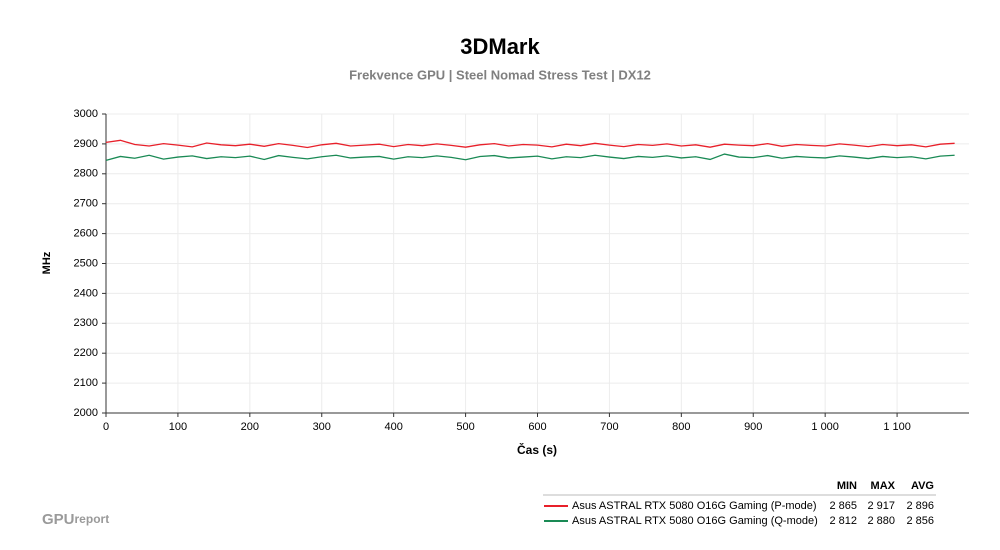 The image size is (1000, 550). I want to click on x-tick-label: 0, so click(106, 427).